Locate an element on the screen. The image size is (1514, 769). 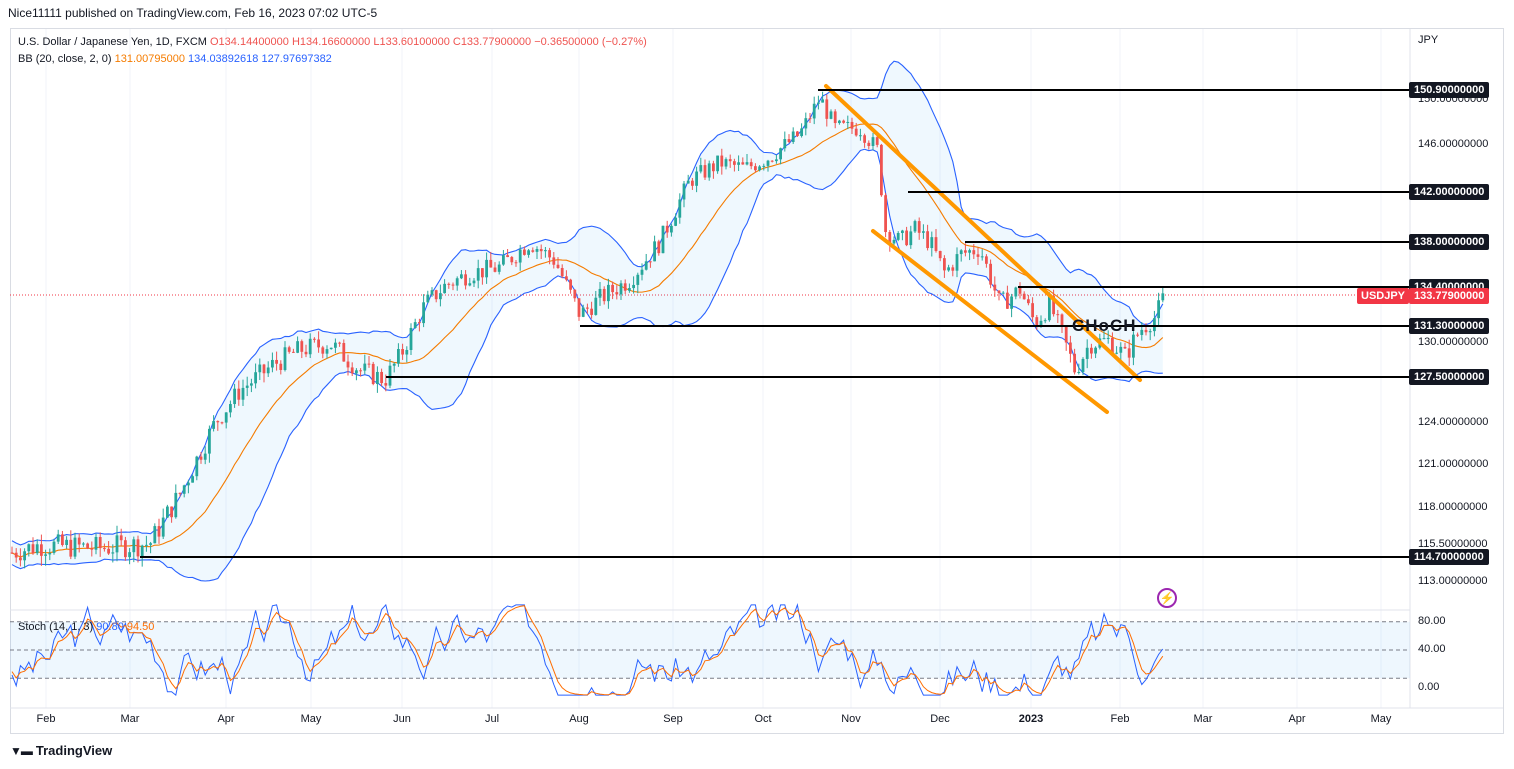
month-label: Mar is located at coordinates (1203, 719).